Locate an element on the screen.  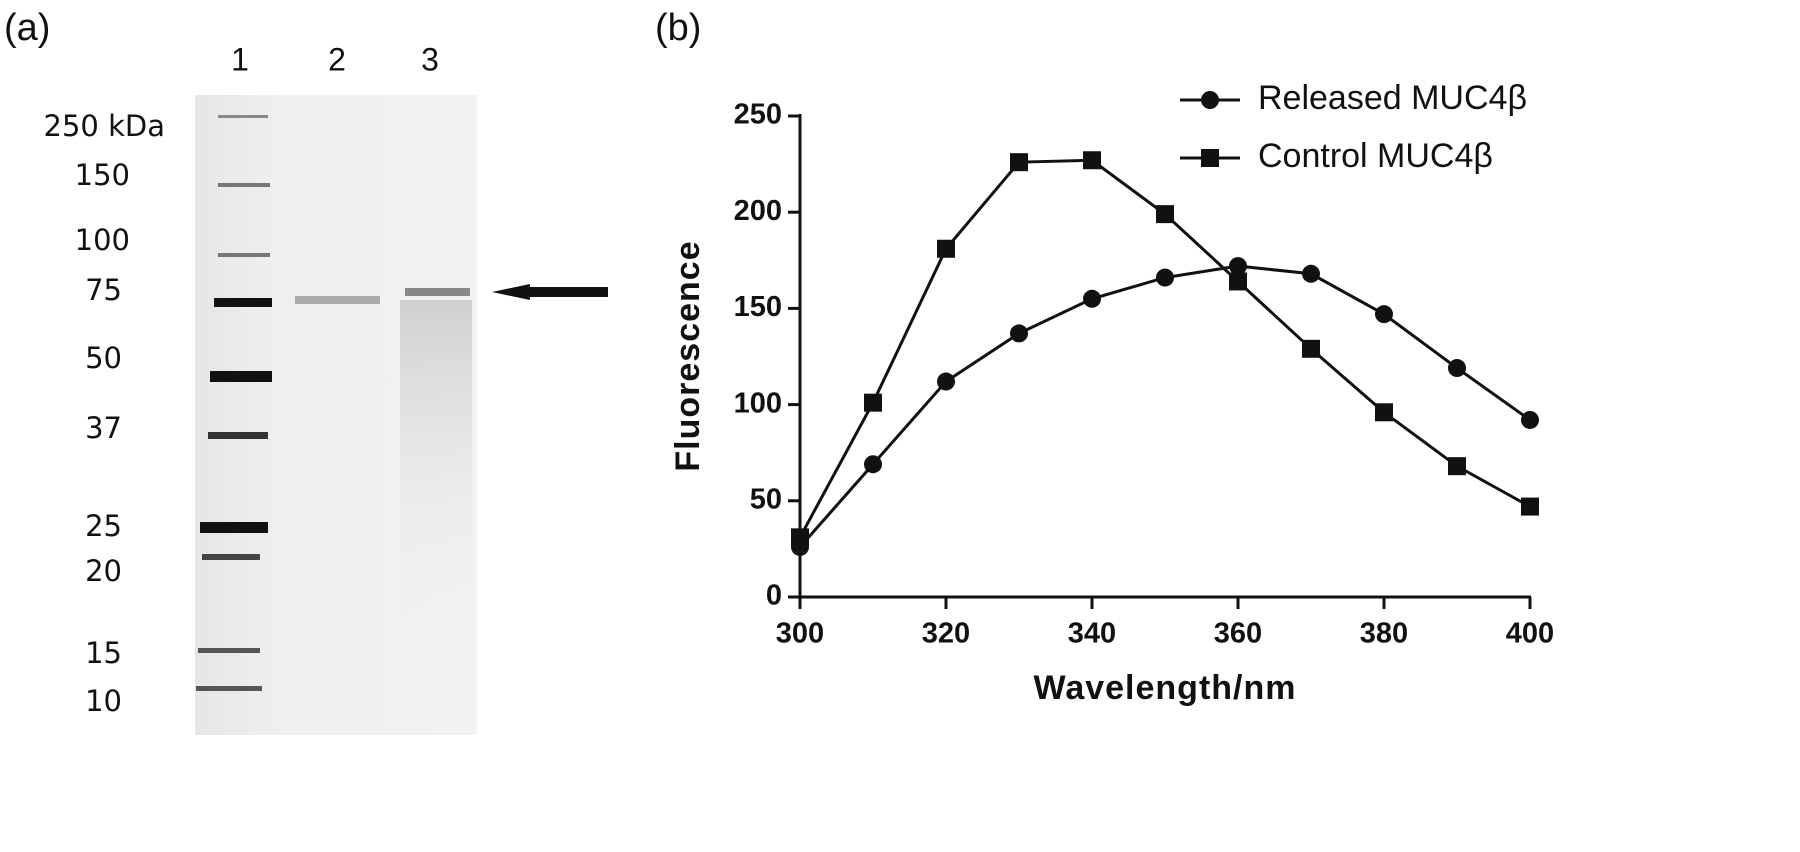
x-tick-label: 300 is located at coordinates (800, 634).